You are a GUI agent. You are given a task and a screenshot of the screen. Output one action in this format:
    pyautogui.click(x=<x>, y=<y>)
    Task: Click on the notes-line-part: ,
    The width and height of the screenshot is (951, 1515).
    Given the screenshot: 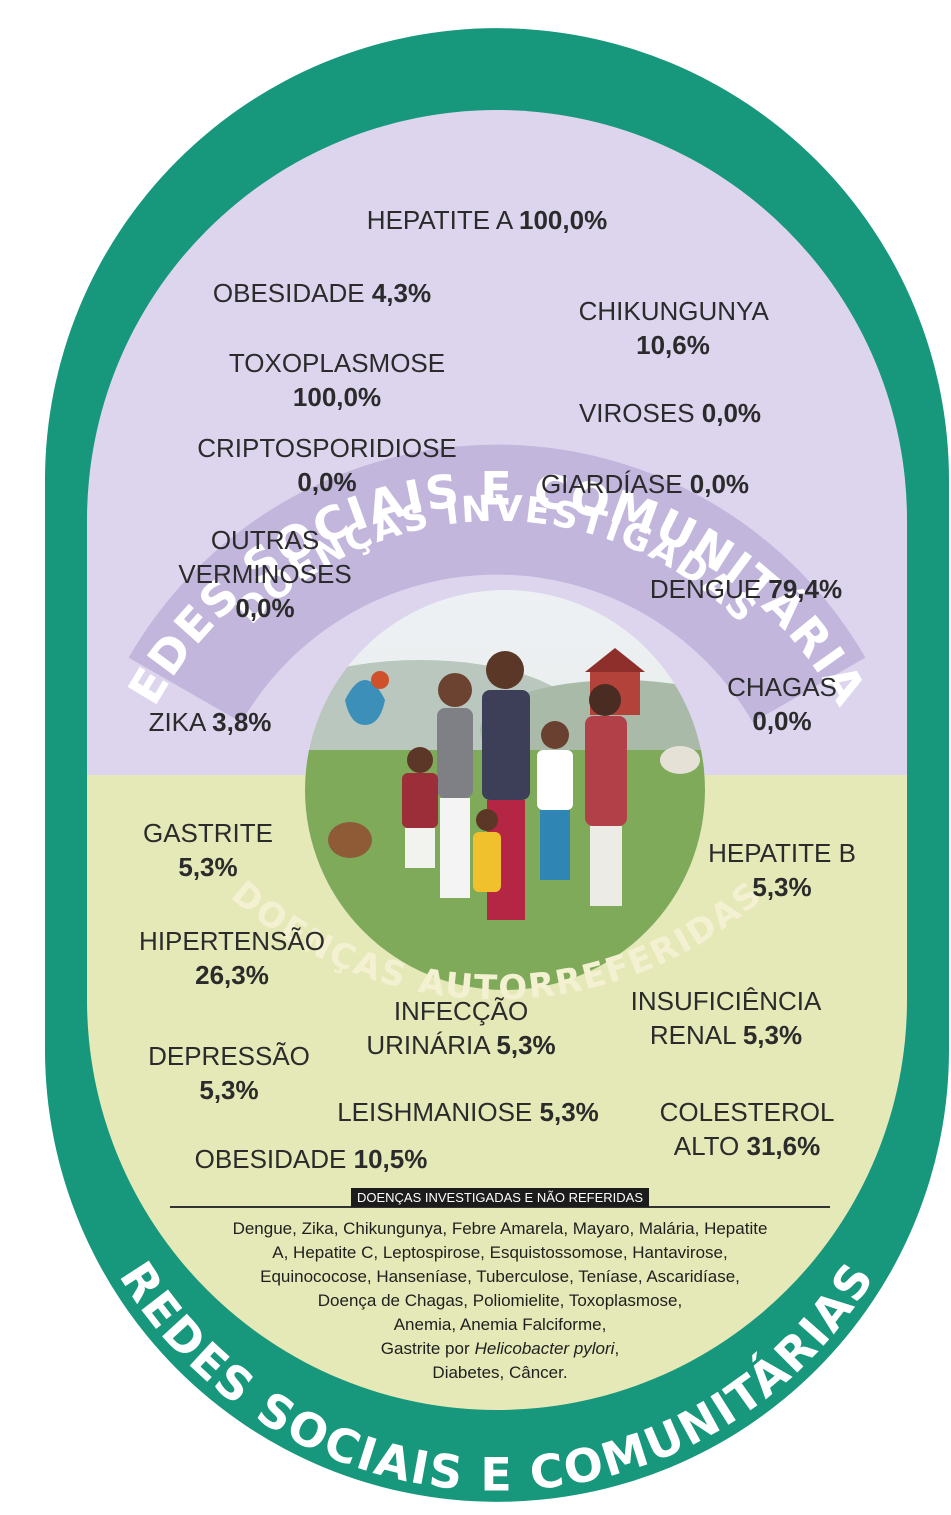 What is the action you would take?
    pyautogui.click(x=617, y=1348)
    